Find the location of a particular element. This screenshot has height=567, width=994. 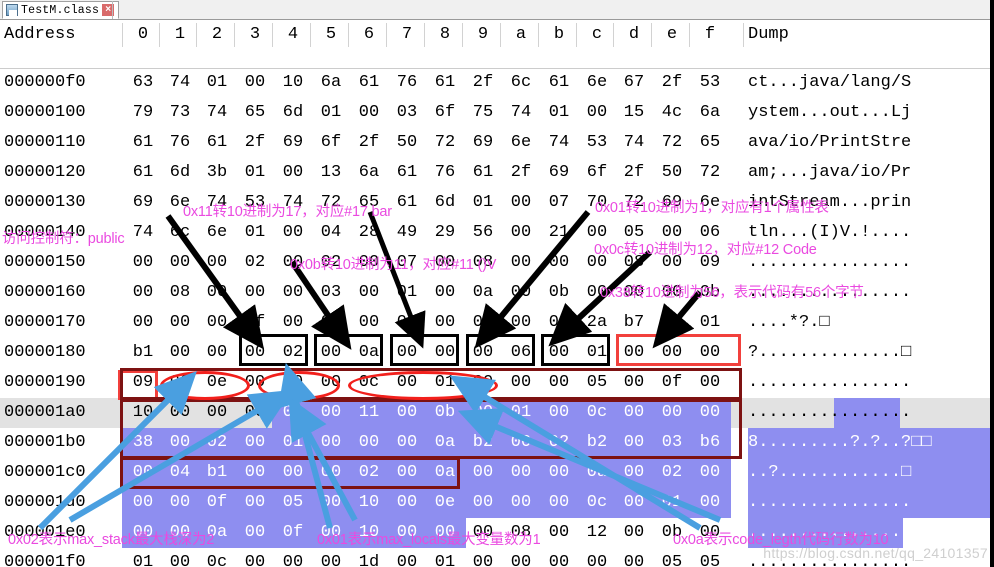

hex-byte: b6 is located at coordinates (710, 442).